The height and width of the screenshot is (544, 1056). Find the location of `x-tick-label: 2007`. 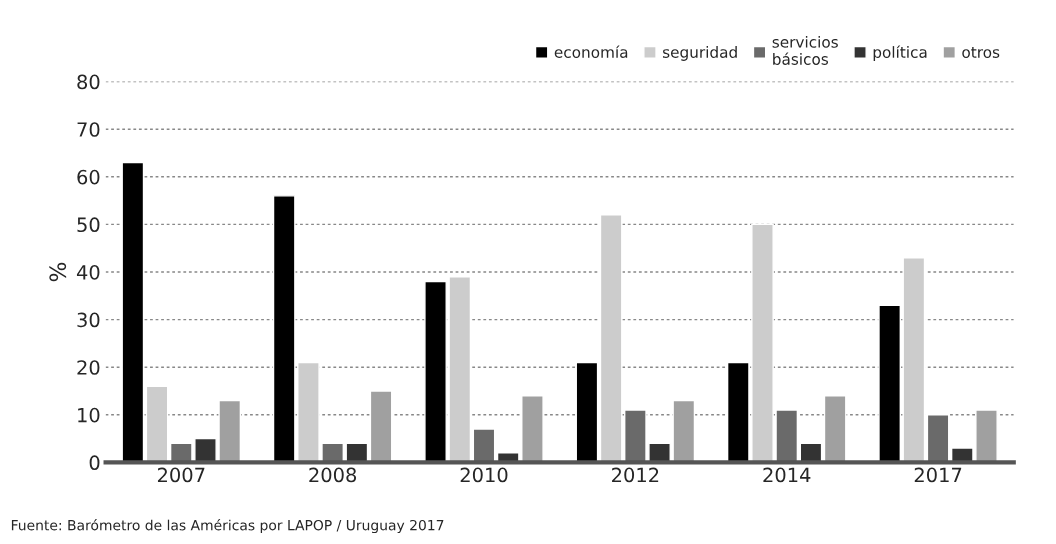

x-tick-label: 2007 is located at coordinates (181, 475).